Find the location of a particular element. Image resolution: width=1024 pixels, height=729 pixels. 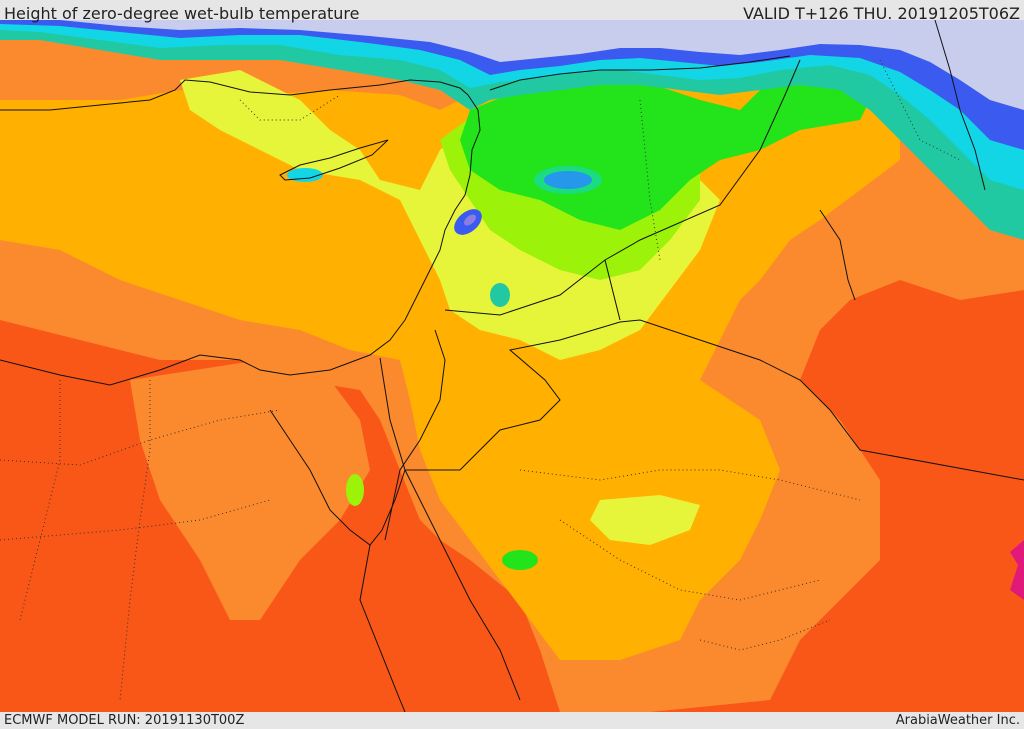

field-sea-light is located at coordinates (542, 65).